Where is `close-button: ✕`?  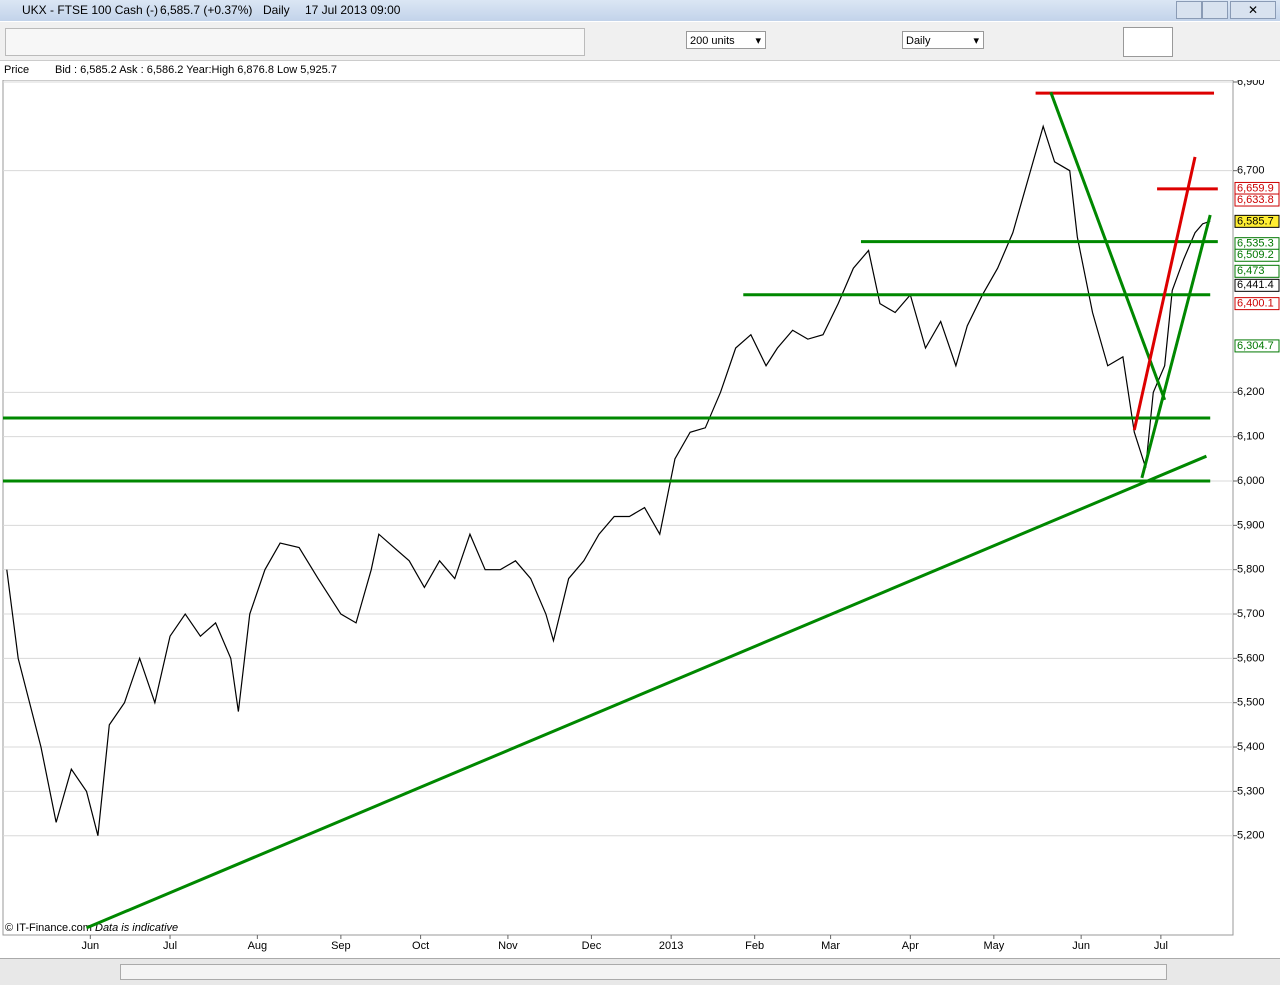 close-button: ✕ is located at coordinates (1253, 10).